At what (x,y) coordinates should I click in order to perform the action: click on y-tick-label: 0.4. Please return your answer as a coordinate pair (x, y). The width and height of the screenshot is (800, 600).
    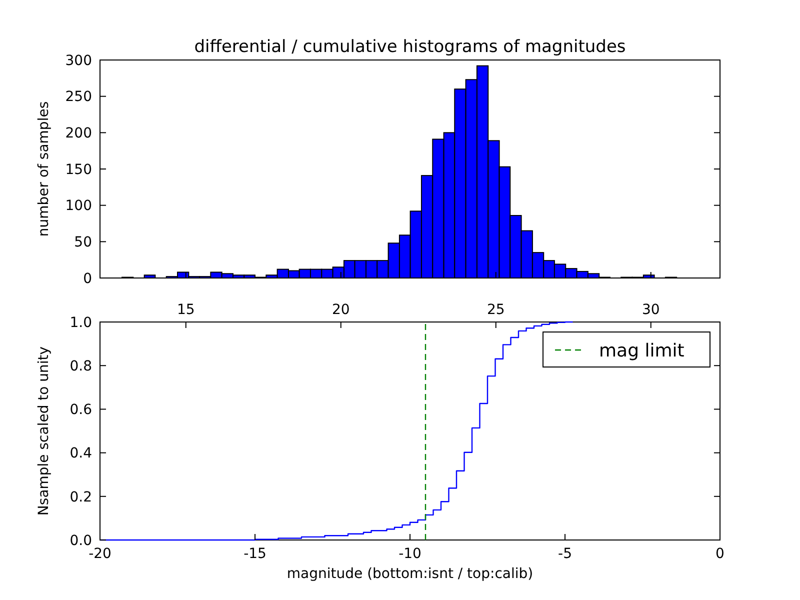
    Looking at the image, I should click on (81, 454).